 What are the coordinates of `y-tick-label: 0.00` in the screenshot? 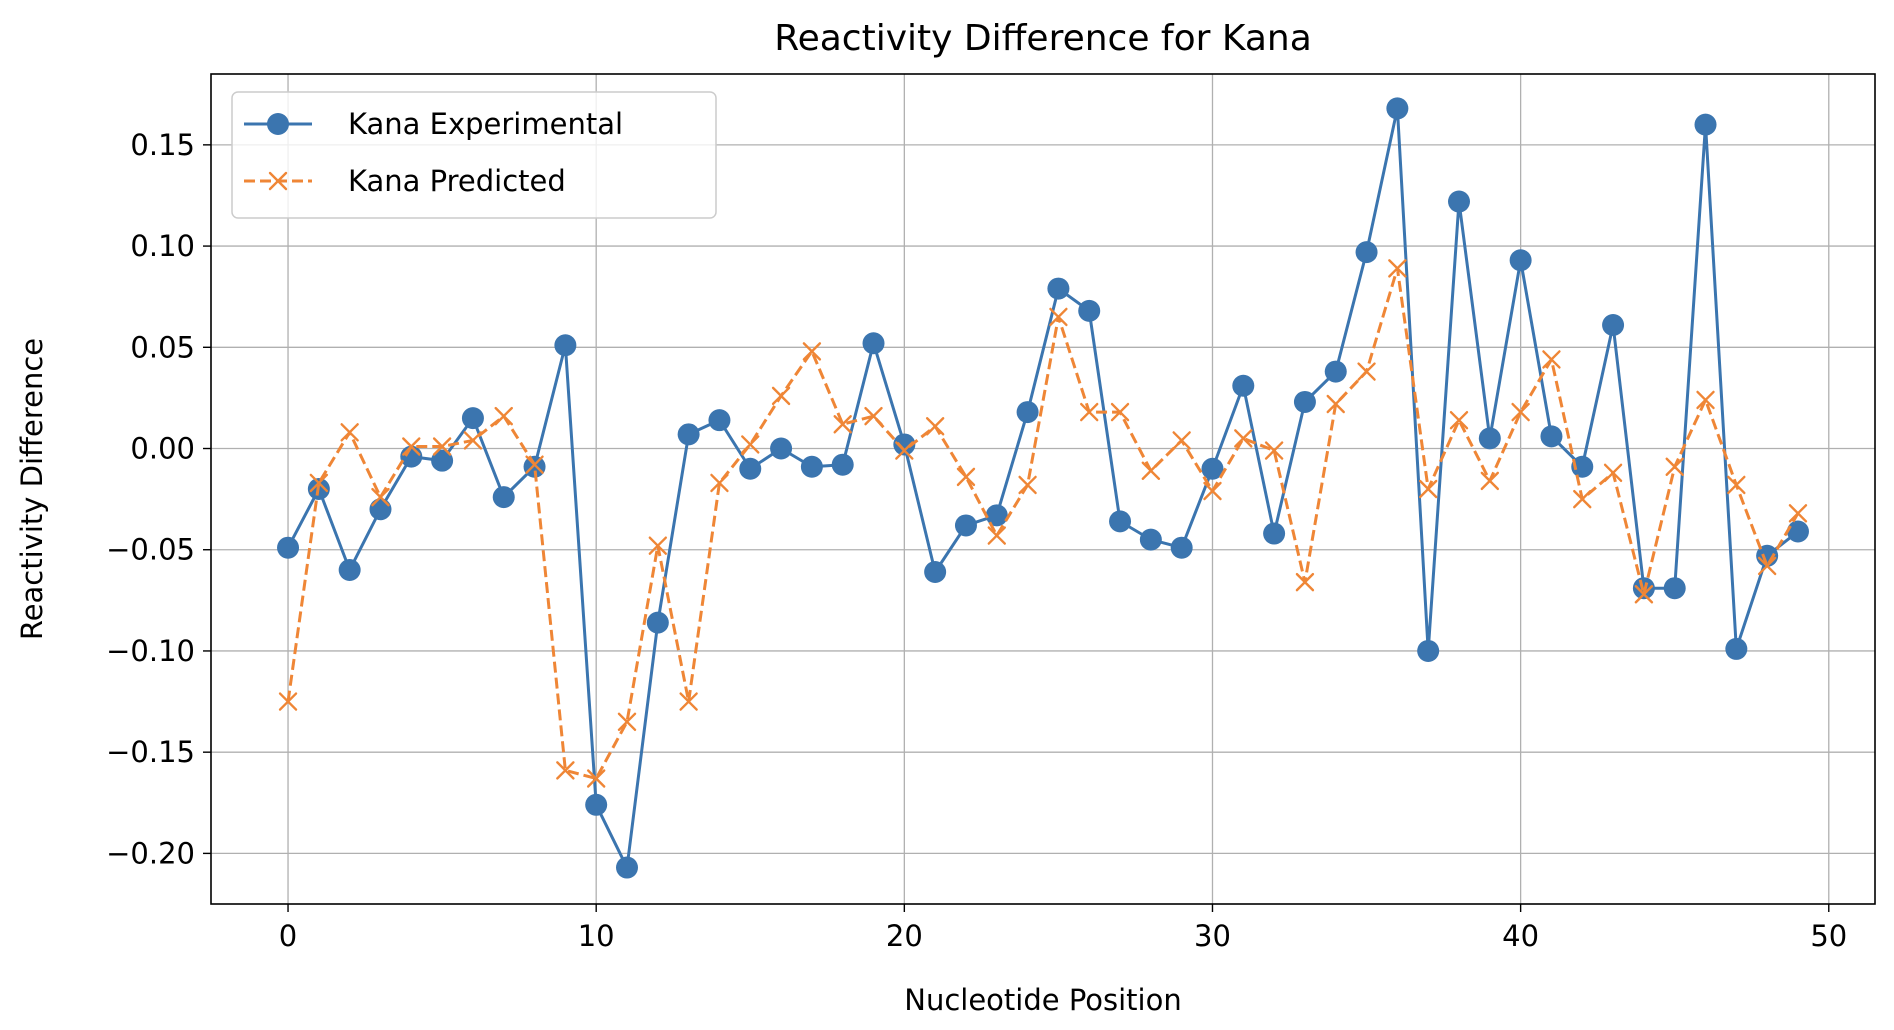 It's located at (162, 449).